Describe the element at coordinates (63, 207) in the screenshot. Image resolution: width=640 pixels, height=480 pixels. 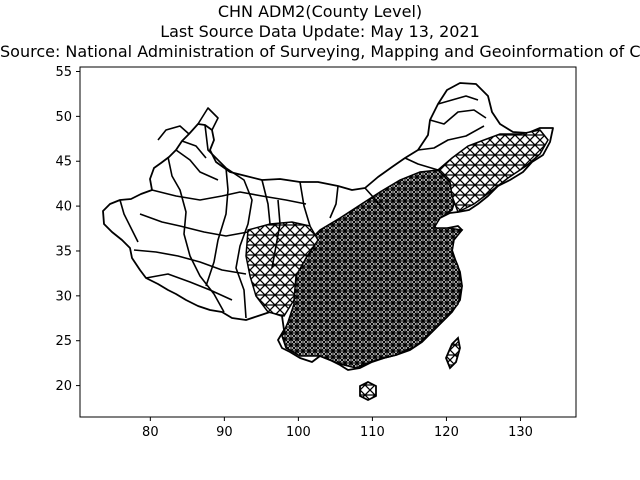
I see `y-tick-label: 40` at that location.